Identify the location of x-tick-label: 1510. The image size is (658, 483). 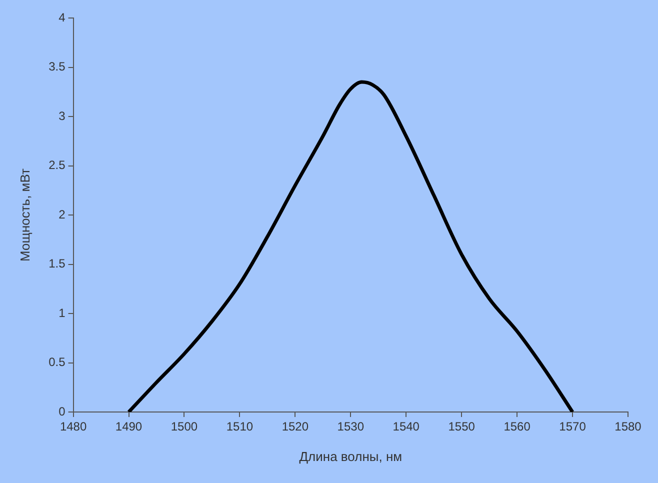
(240, 427).